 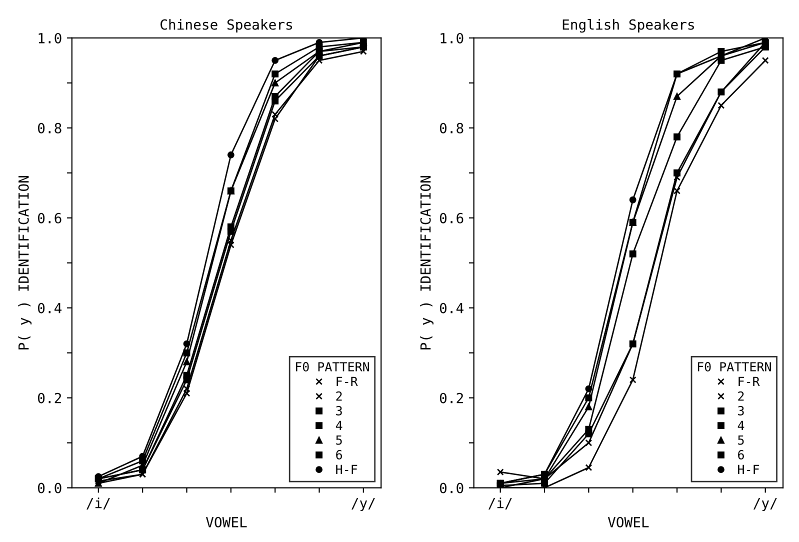 What do you see at coordinates (226, 25) in the screenshot?
I see `chart-title: Chinese Speakers` at bounding box center [226, 25].